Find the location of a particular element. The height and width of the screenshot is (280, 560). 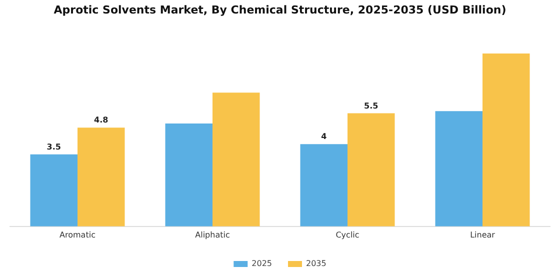

data-label: 3.5 is located at coordinates (54, 147).